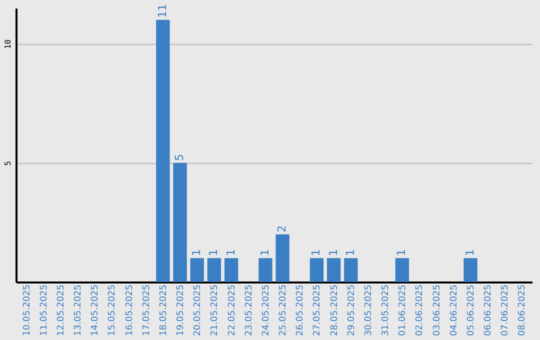 Image resolution: width=540 pixels, height=340 pixels. Describe the element at coordinates (27, 310) in the screenshot. I see `x-tick-label: 10.05.2025` at that location.